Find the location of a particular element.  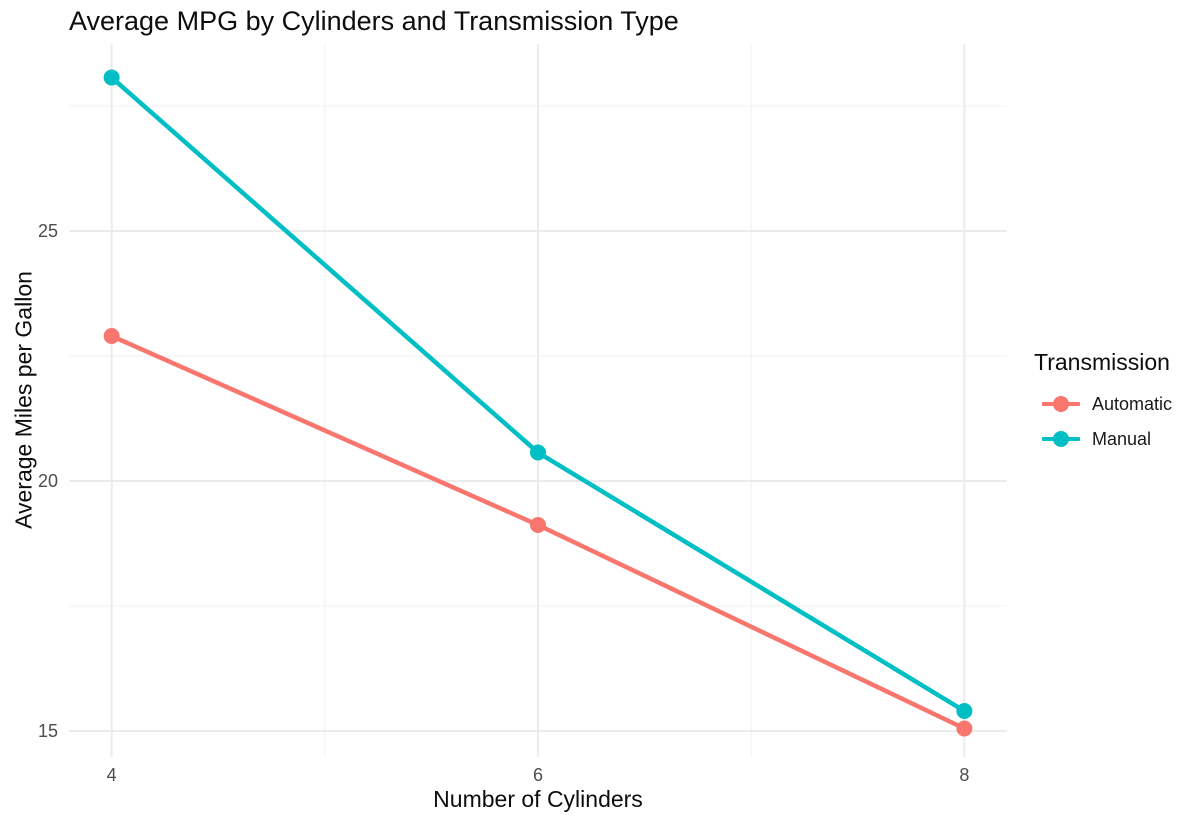

y-tick-label: 25 is located at coordinates (48, 231).